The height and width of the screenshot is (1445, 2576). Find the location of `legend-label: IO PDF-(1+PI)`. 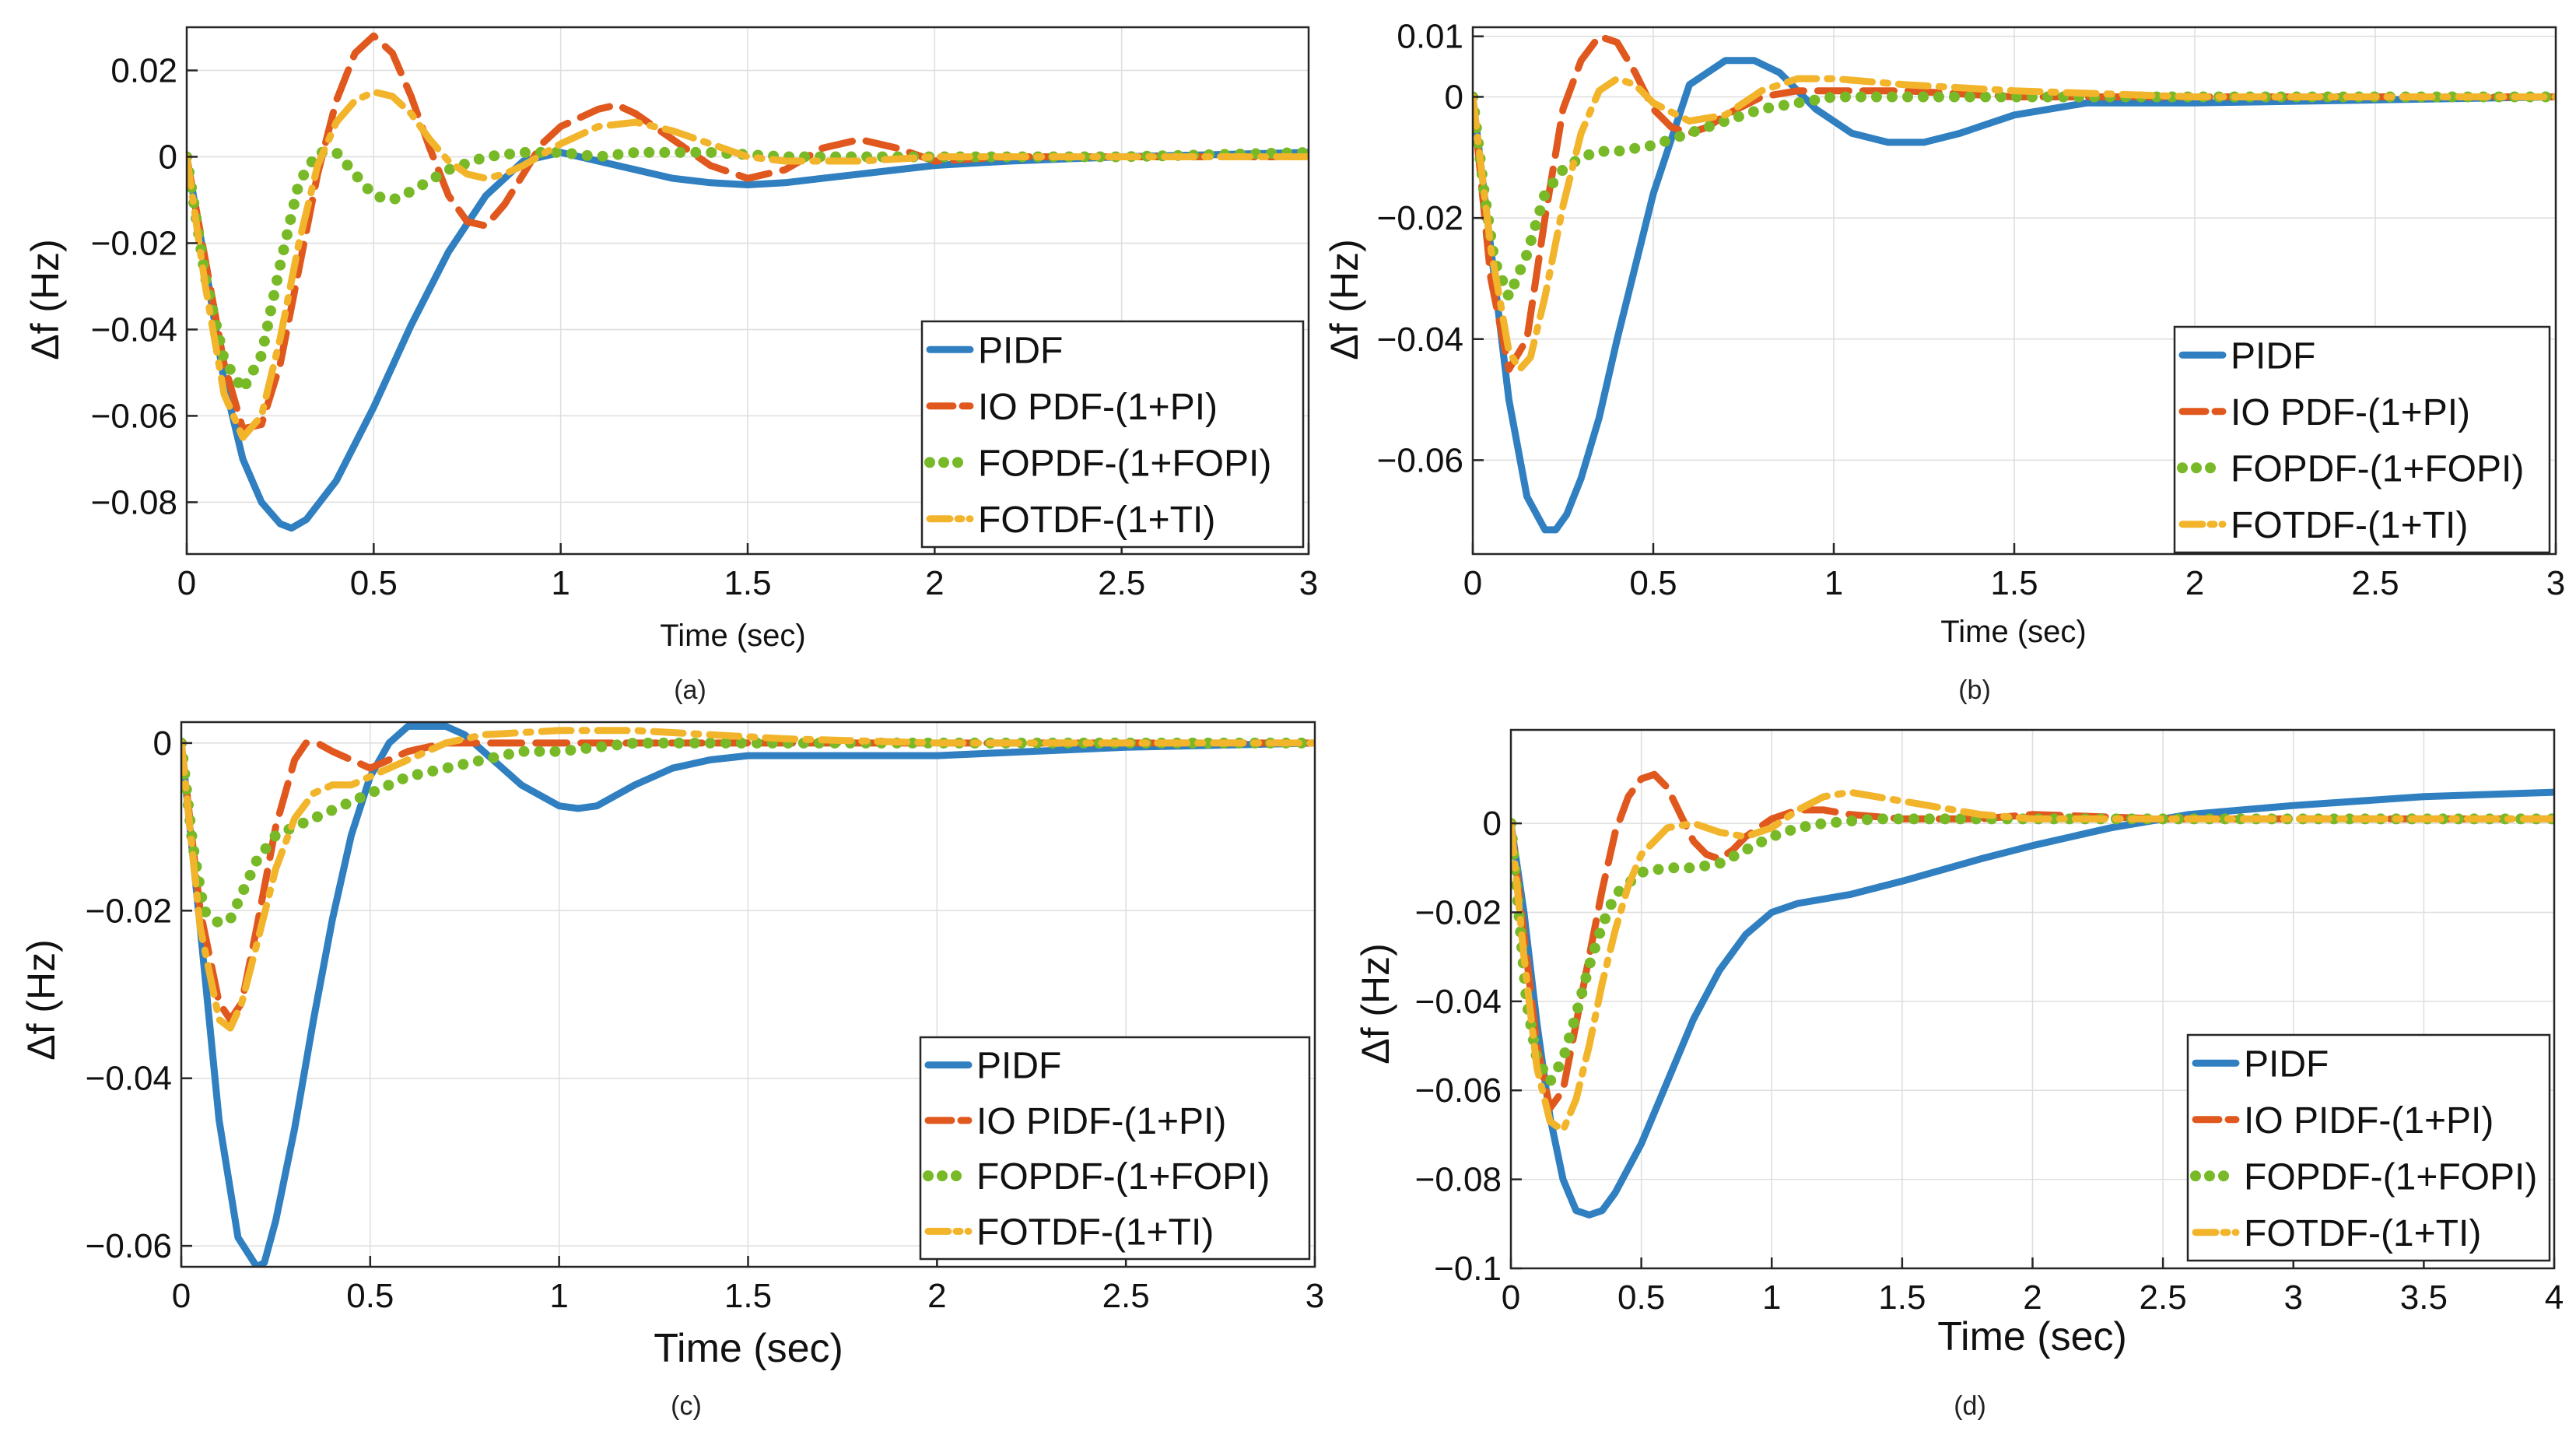

legend-label: IO PDF-(1+PI) is located at coordinates (1098, 407).